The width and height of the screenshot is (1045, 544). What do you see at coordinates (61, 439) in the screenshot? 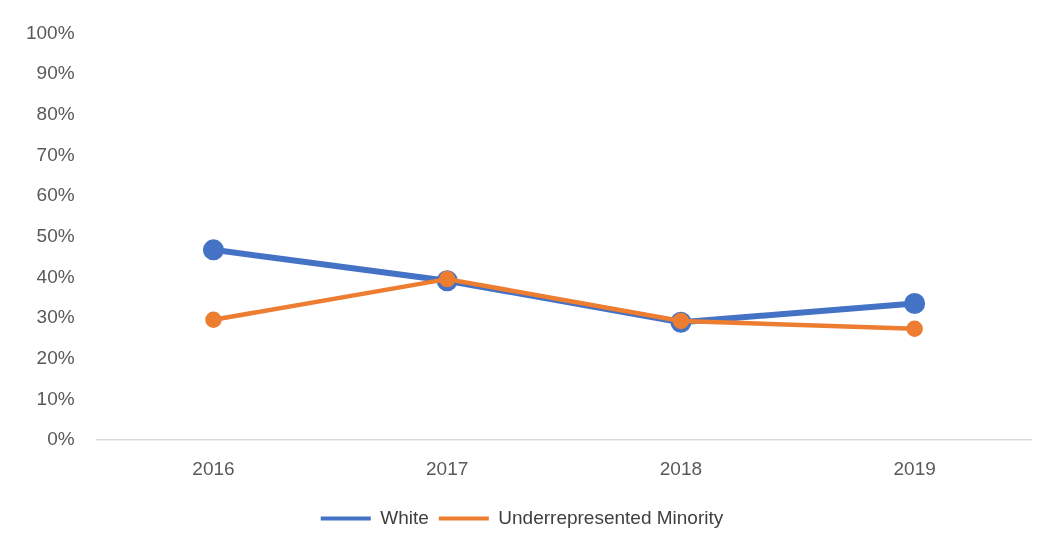
I see `y-tick-label: 0%` at bounding box center [61, 439].